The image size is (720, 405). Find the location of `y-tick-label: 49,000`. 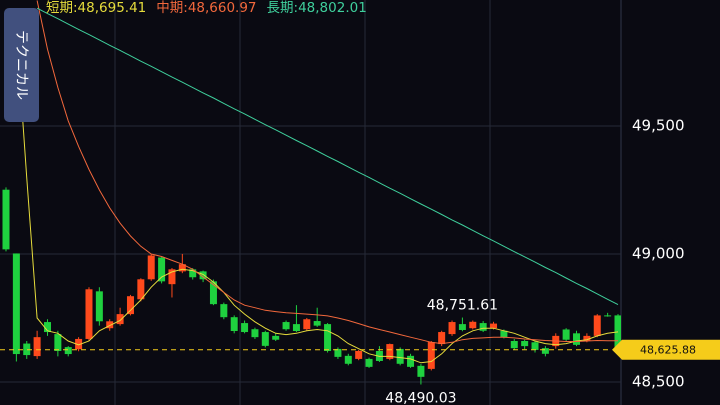

y-tick-label: 49,000 is located at coordinates (658, 253).